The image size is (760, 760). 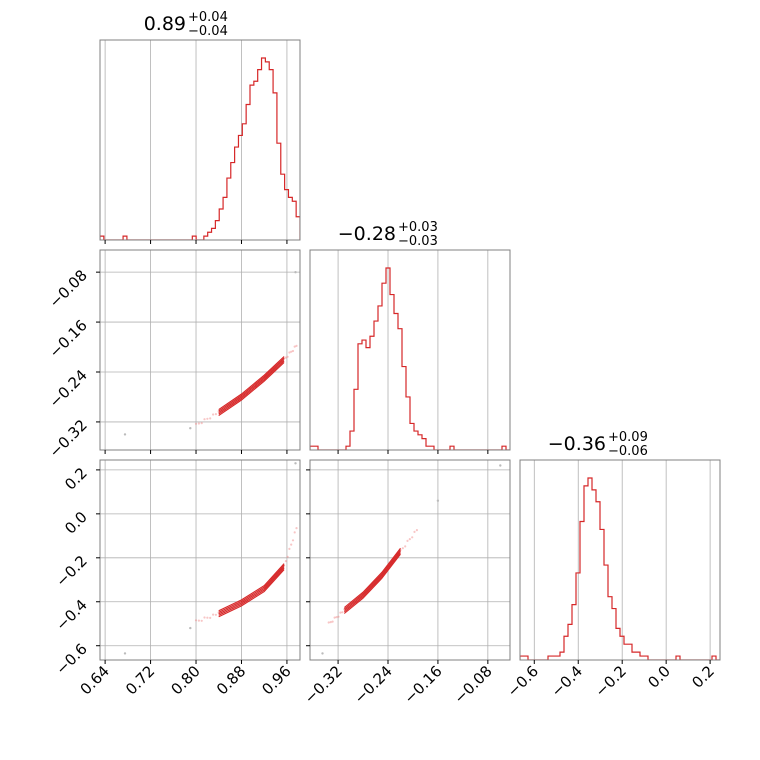 I want to click on x-tick-label-2: −0.6, so click(x=523, y=681).